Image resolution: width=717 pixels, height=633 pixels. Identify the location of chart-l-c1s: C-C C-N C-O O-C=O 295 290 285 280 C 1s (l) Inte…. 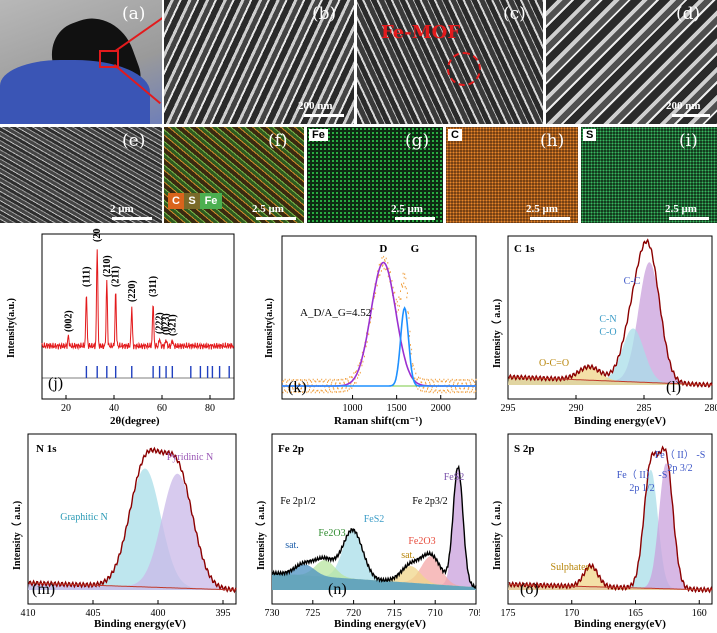
(603, 331).